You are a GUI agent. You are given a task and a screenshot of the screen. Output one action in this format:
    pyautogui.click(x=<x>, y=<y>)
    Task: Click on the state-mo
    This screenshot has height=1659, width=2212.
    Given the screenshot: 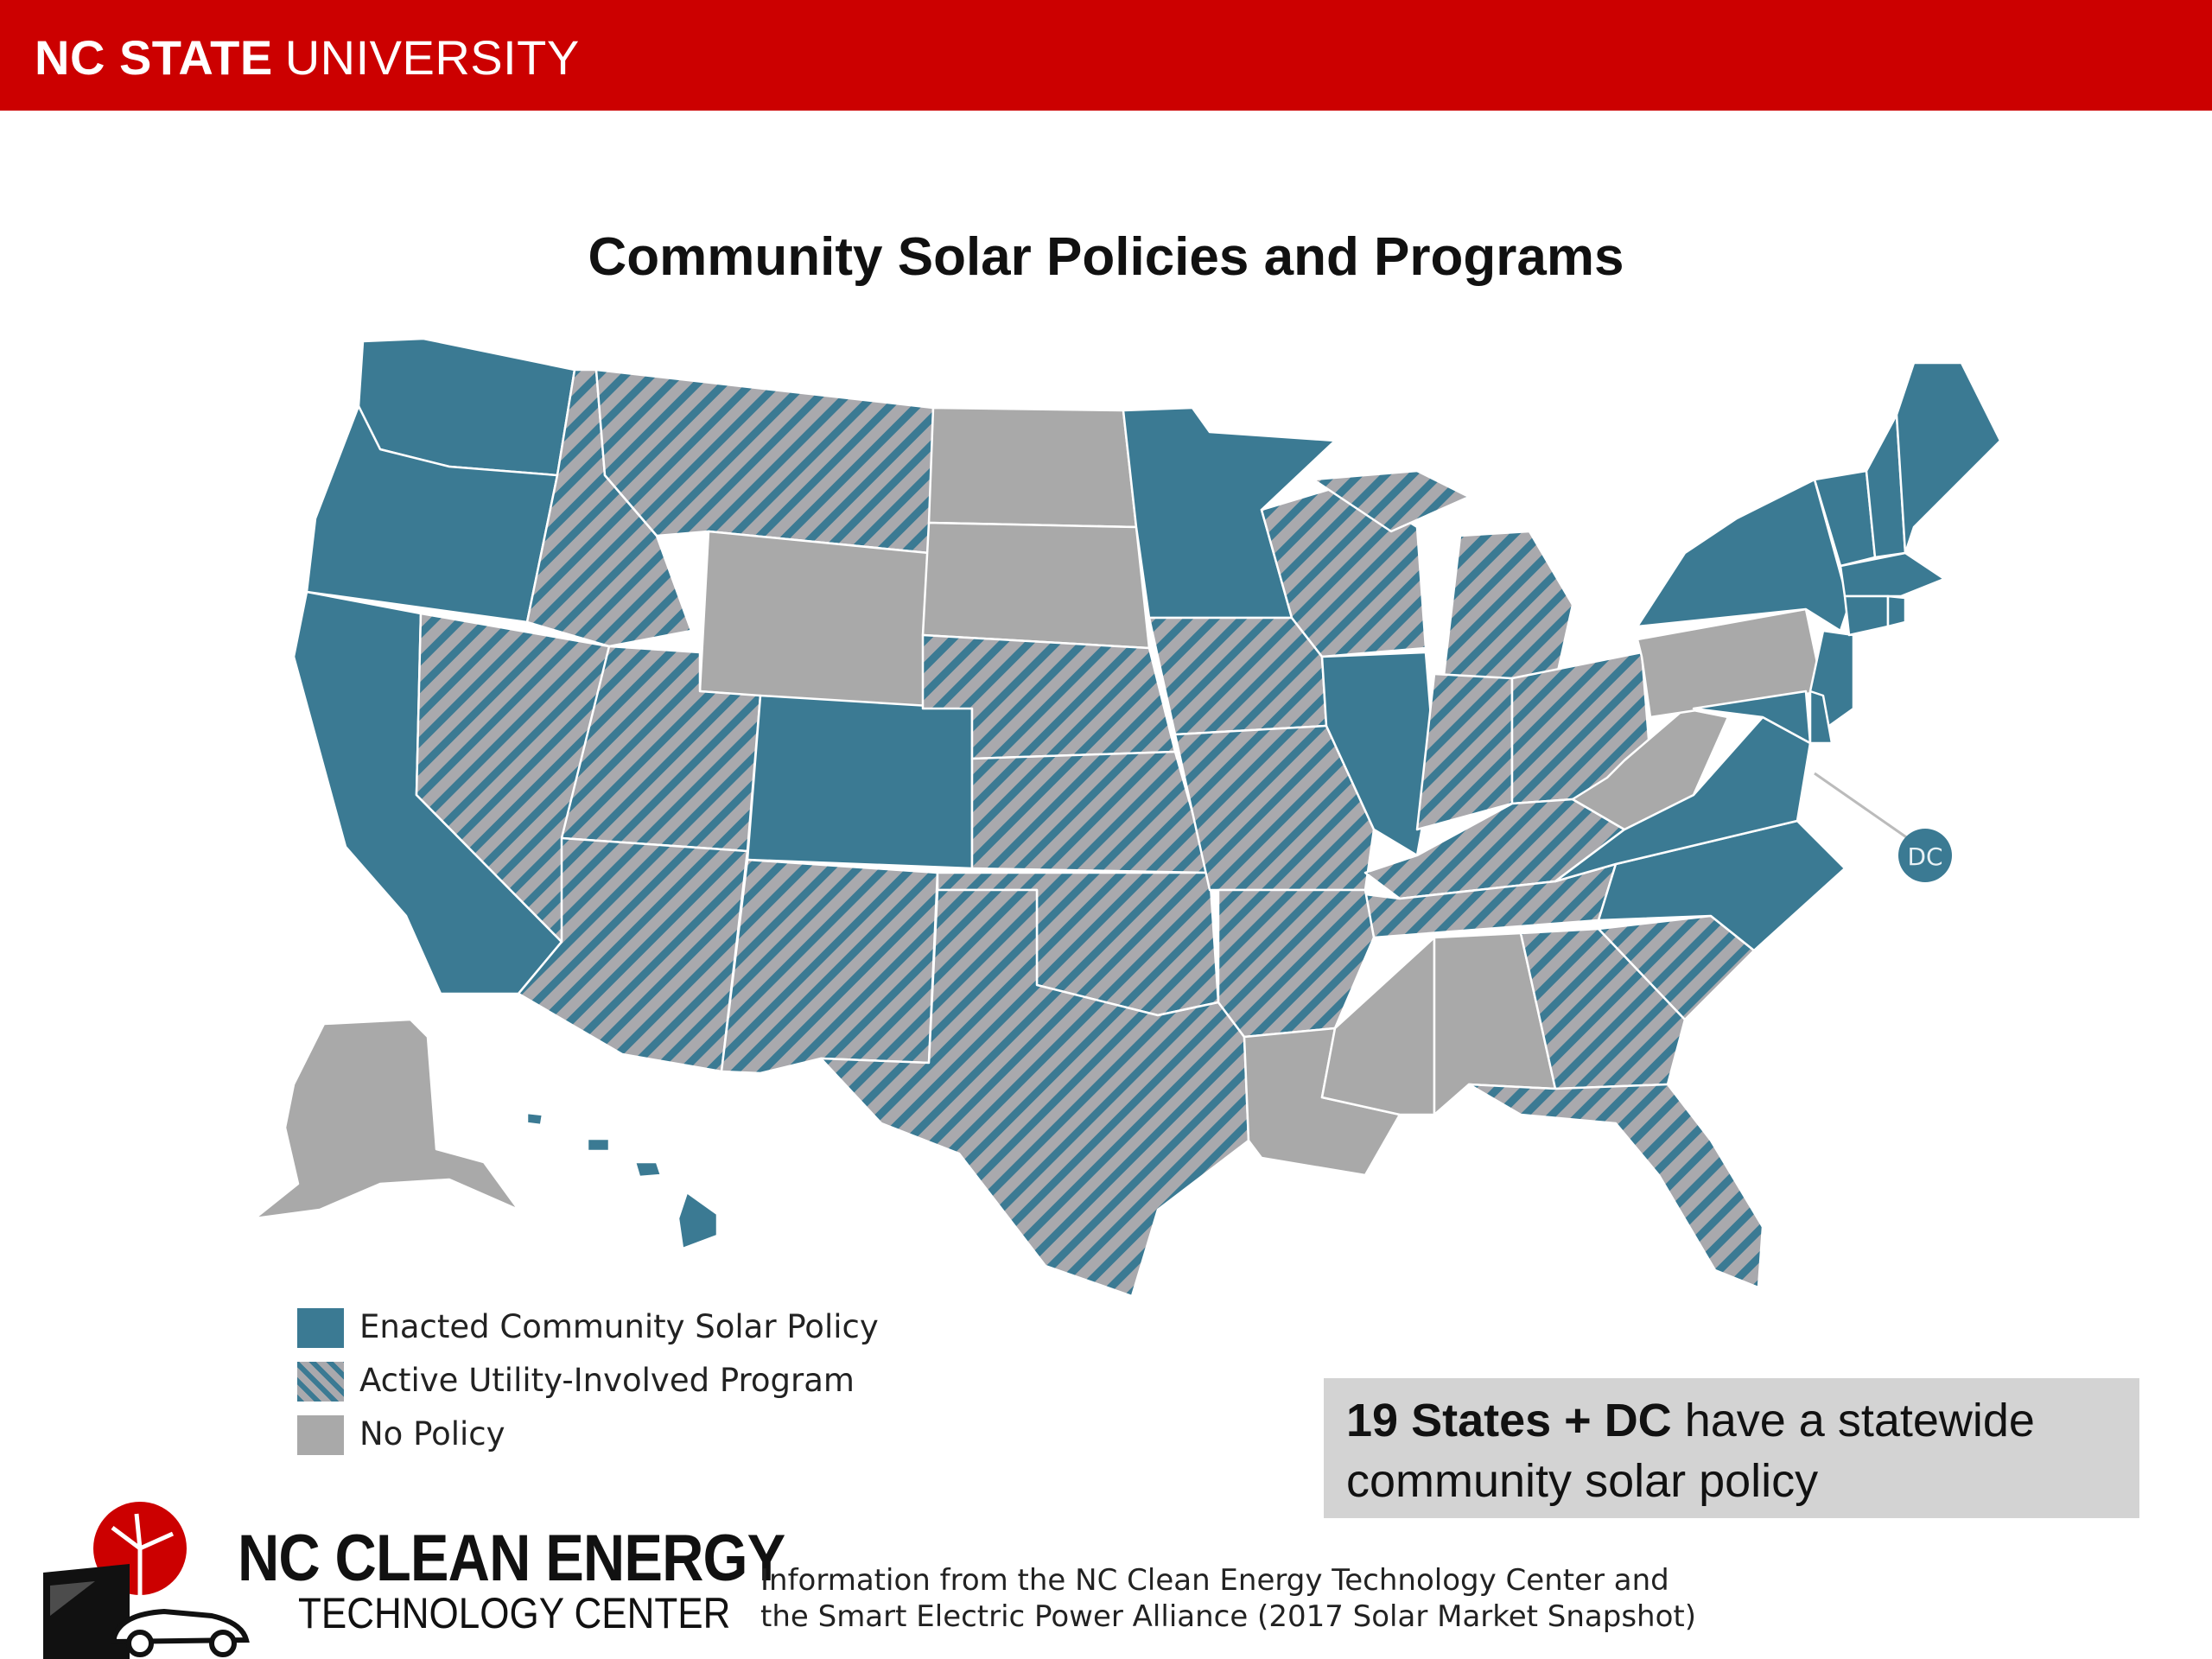 What is the action you would take?
    pyautogui.click(x=1274, y=808)
    